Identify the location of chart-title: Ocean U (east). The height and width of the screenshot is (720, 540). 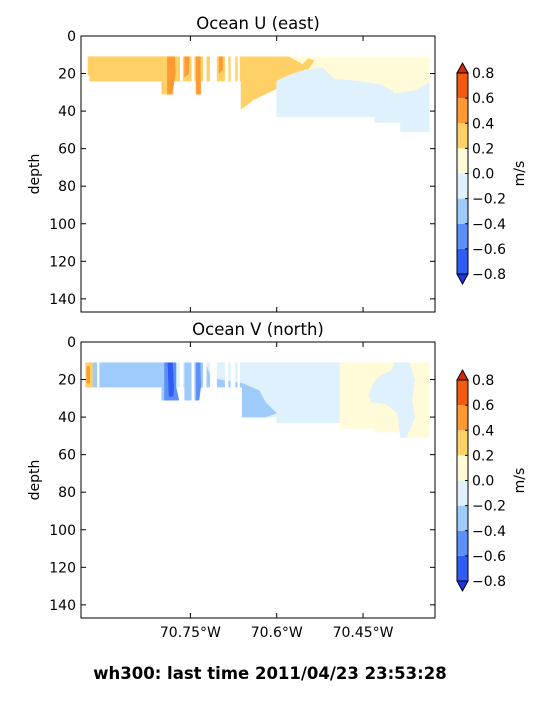
(258, 23).